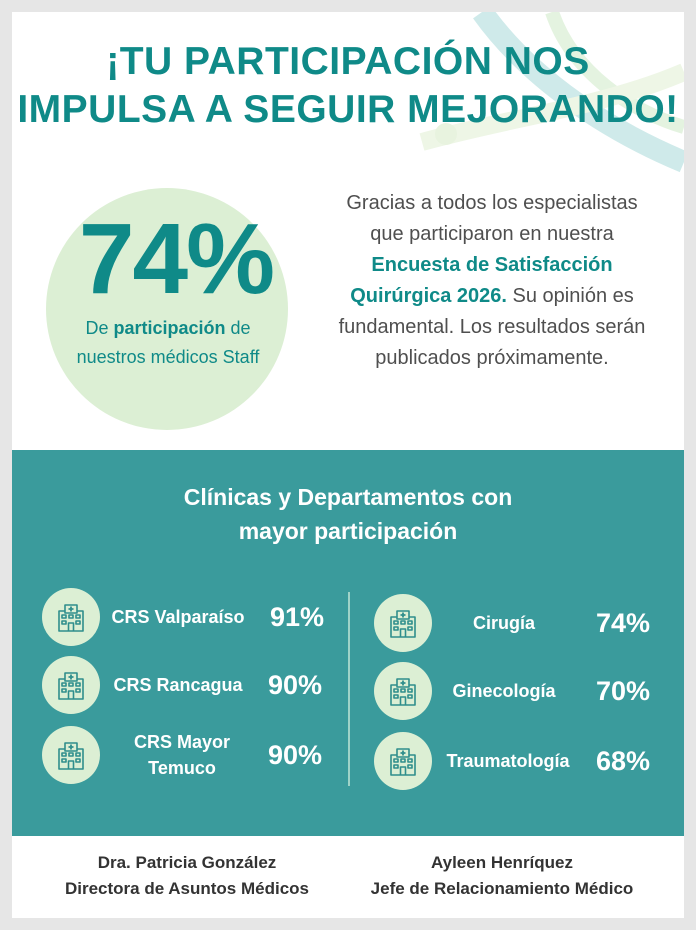  I want to click on ranking-title-line-2: mayor participación, so click(348, 531).